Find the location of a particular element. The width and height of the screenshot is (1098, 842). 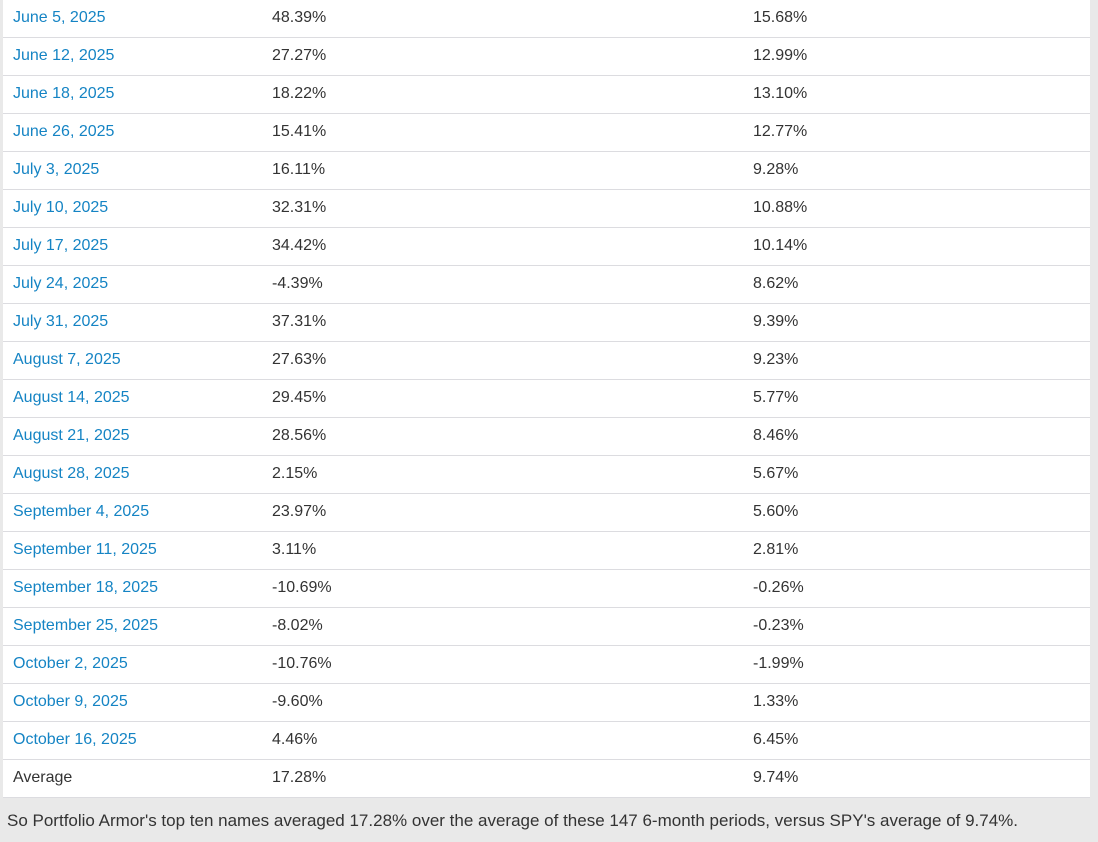

table-row: June 5, 2025 48.39% 15.68% is located at coordinates (546, 19).